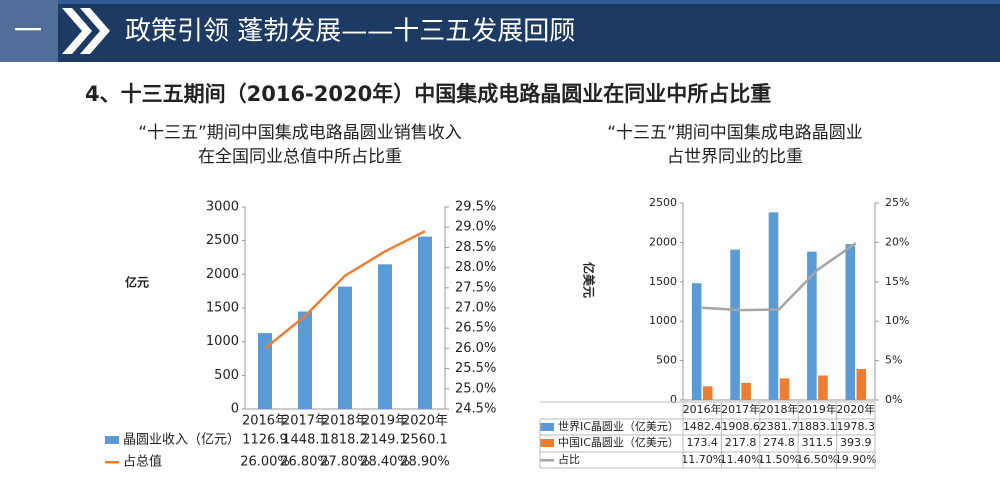 This screenshot has width=1000, height=497. I want to click on table-value: 28.40%, so click(385, 462).